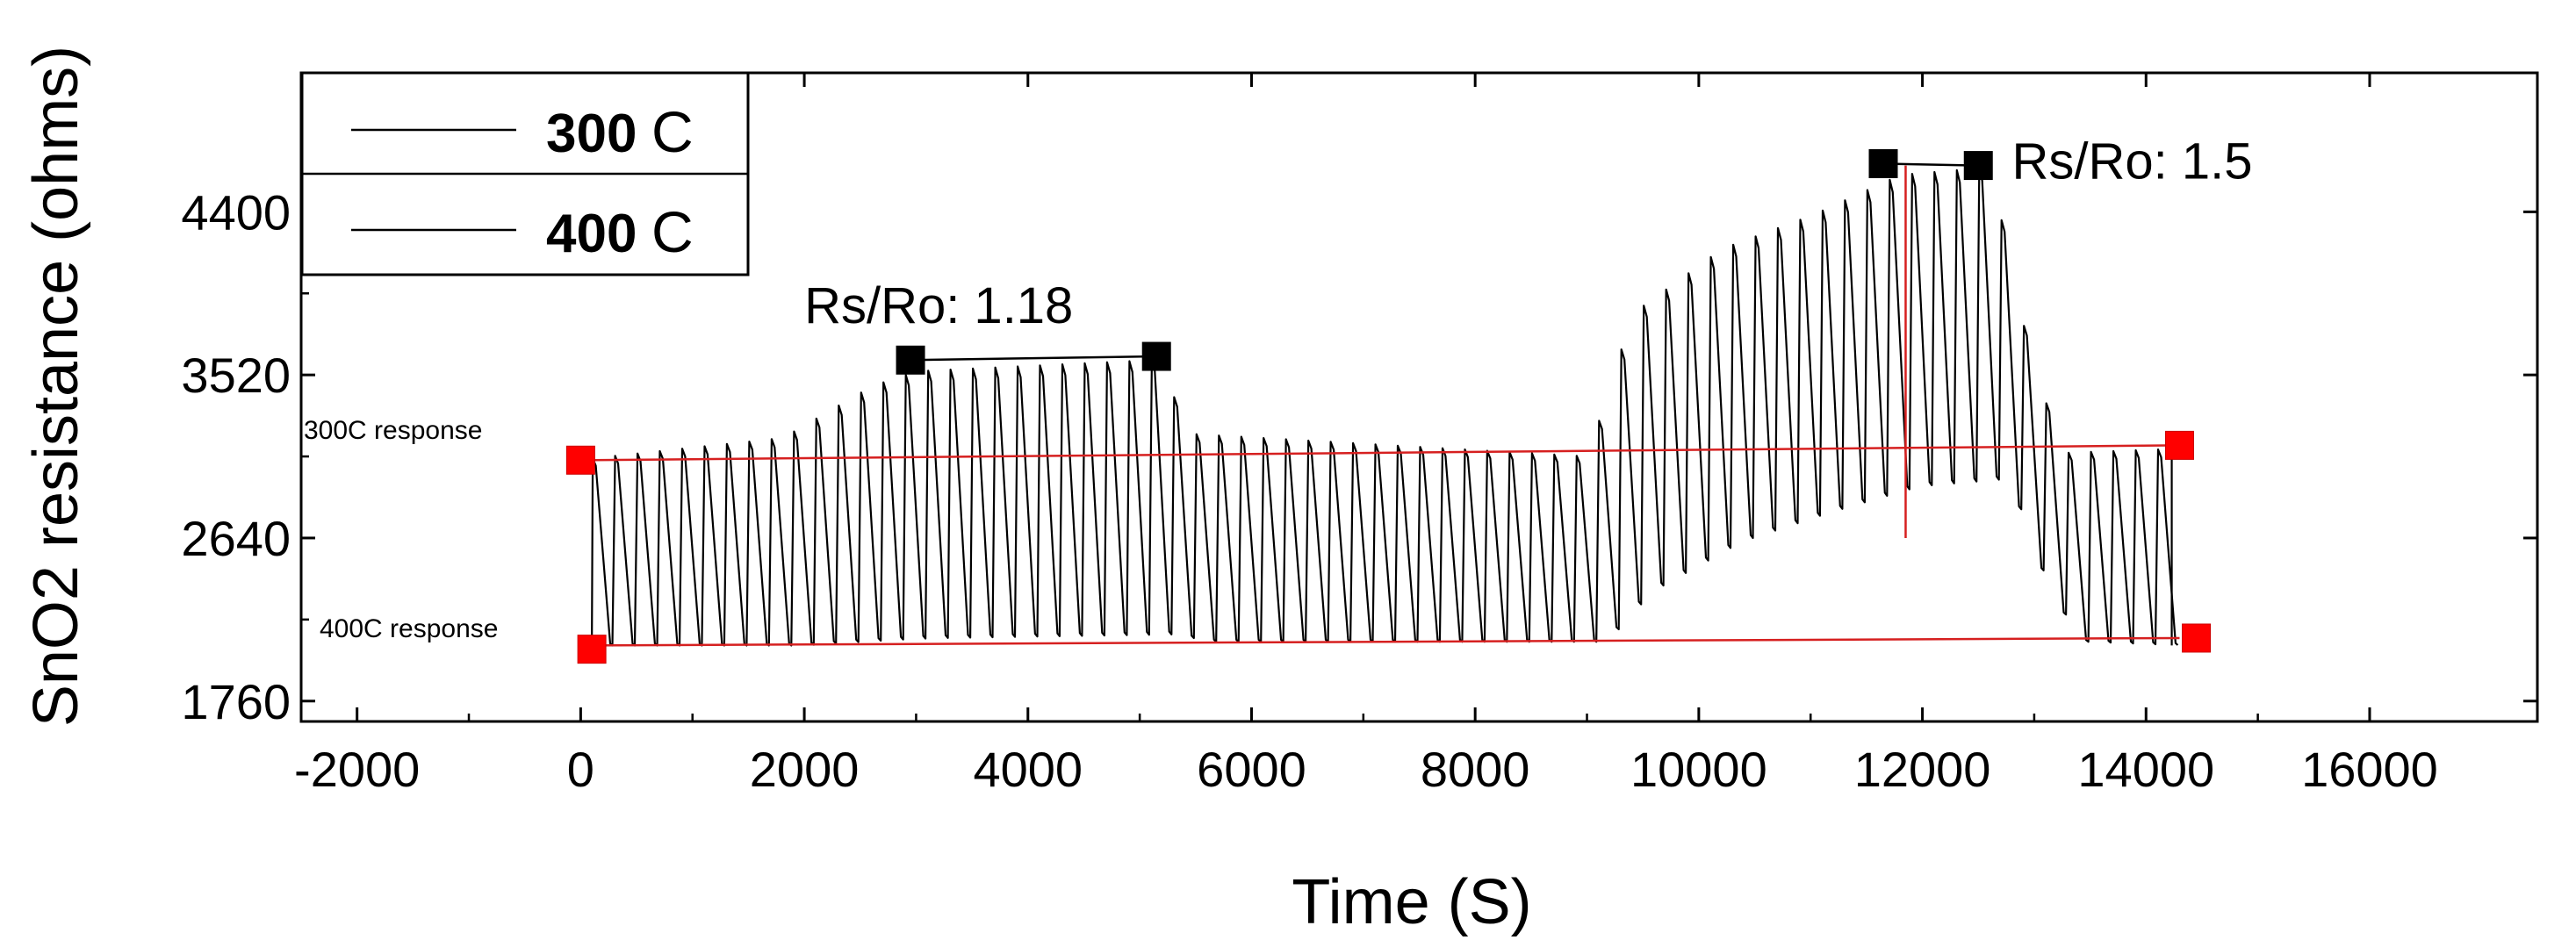 Image resolution: width=2576 pixels, height=940 pixels. I want to click on y-tick-label-2640: 2640, so click(236, 539).